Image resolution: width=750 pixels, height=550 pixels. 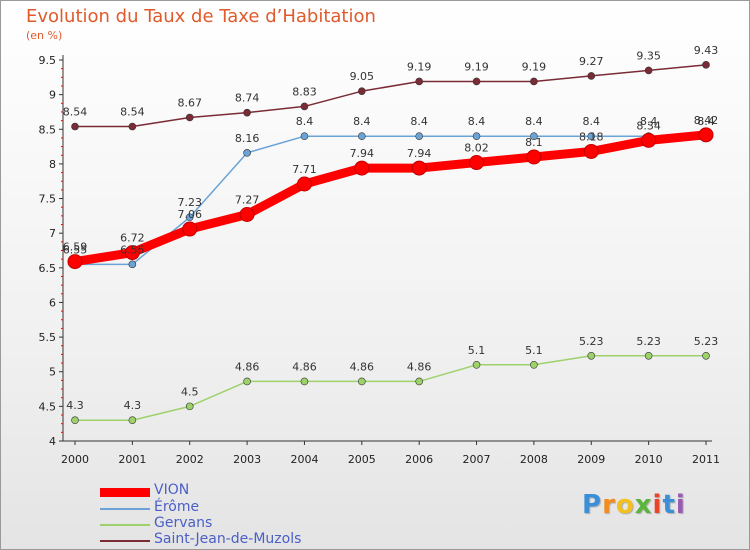 What do you see at coordinates (247, 98) in the screenshot?
I see `data-label-saint-jean-de-muzols: 8.74` at bounding box center [247, 98].